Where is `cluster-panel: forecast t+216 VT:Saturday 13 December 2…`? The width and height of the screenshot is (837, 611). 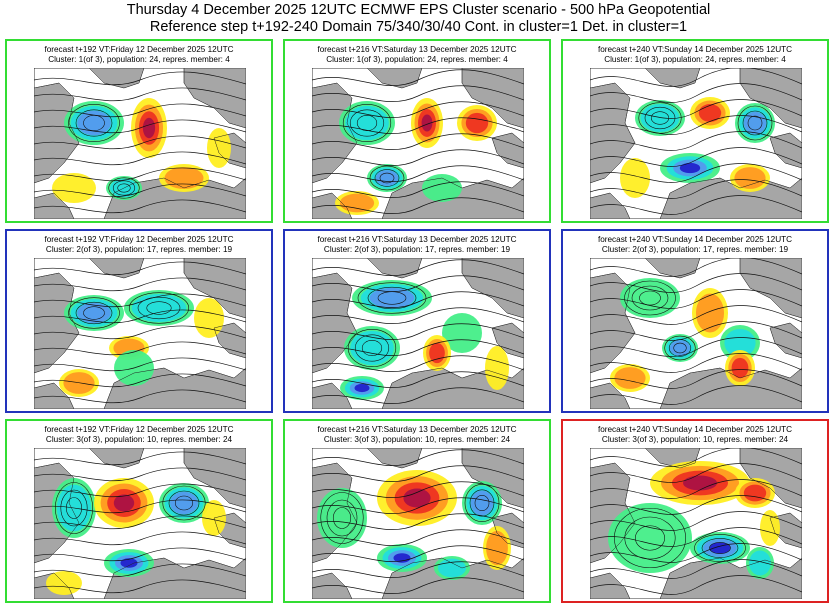 cluster-panel: forecast t+216 VT:Saturday 13 December 2… is located at coordinates (417, 511).